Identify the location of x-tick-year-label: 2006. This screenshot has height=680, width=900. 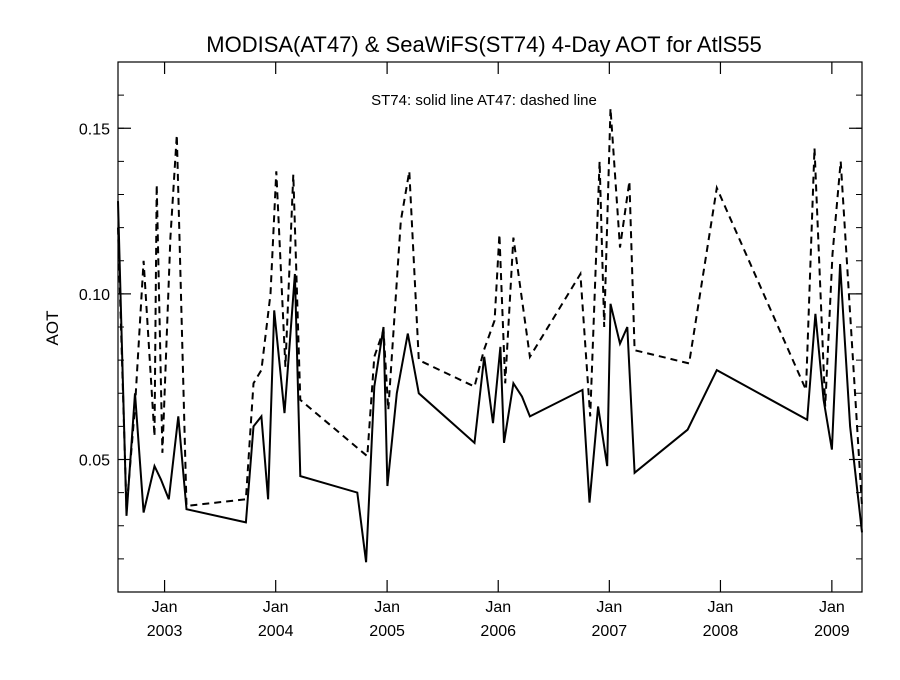
(498, 631).